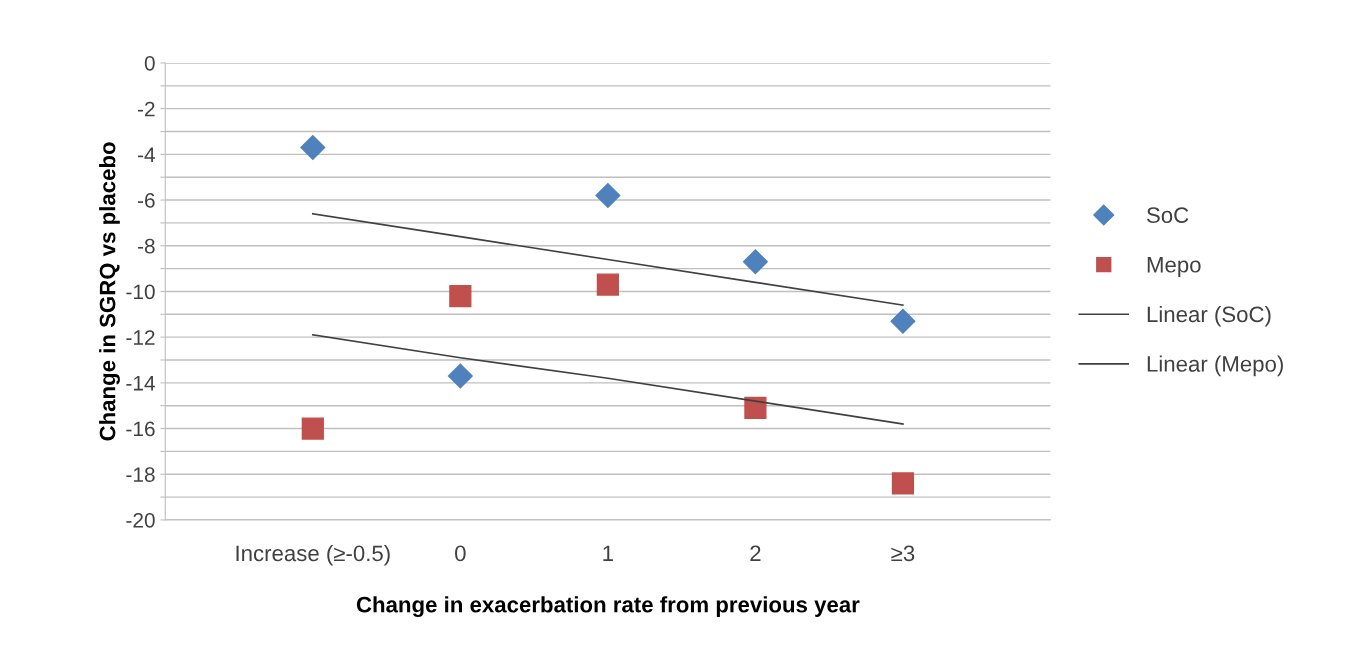  What do you see at coordinates (1174, 267) in the screenshot?
I see `legend-label: Mepo` at bounding box center [1174, 267].